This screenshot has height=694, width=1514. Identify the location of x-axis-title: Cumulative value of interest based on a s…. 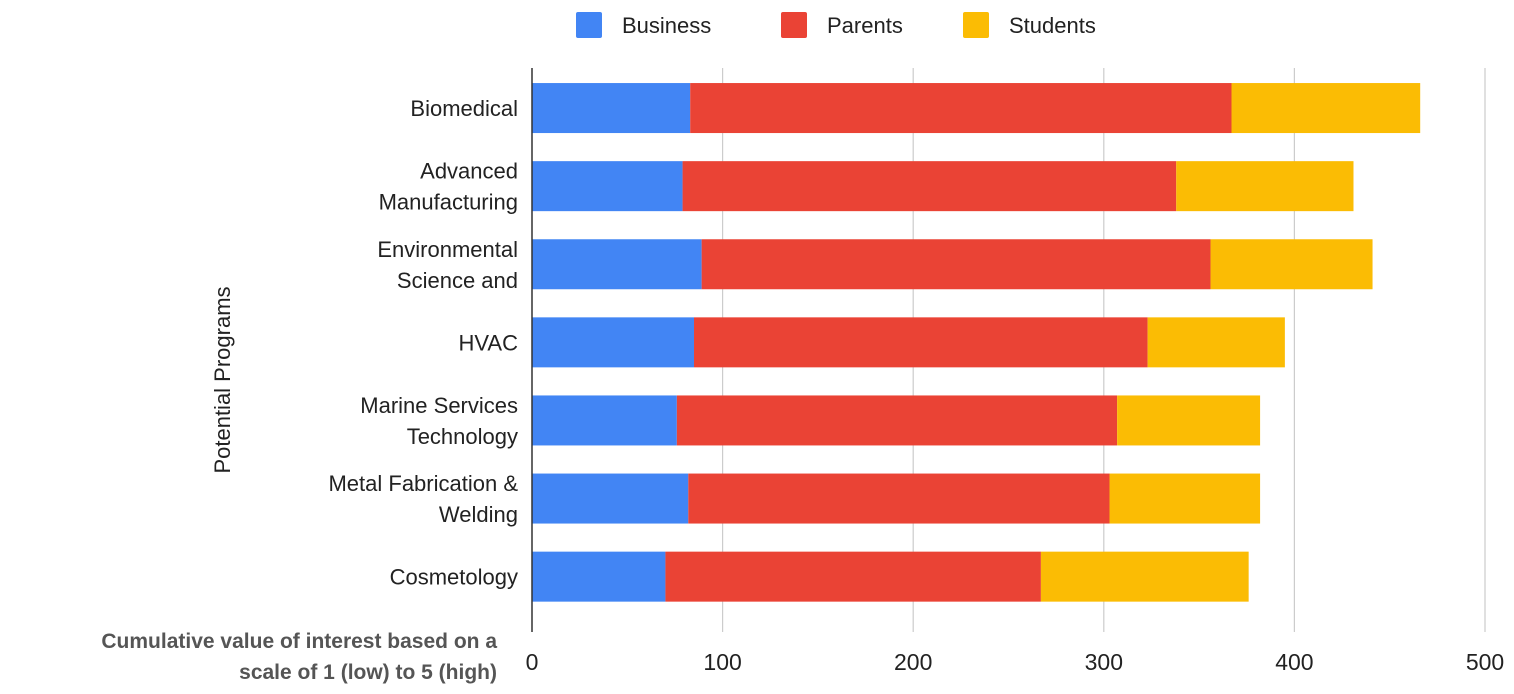
(299, 657).